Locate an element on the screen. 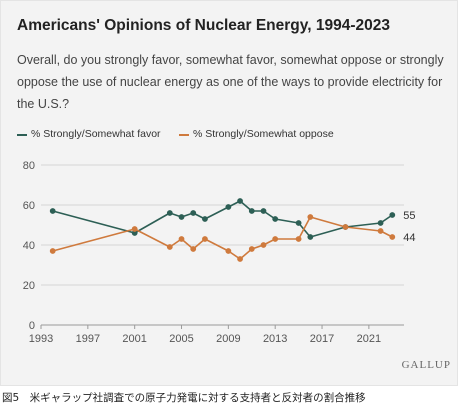 Image resolution: width=458 pixels, height=415 pixels. data-point-oppose-2011 is located at coordinates (251, 249).